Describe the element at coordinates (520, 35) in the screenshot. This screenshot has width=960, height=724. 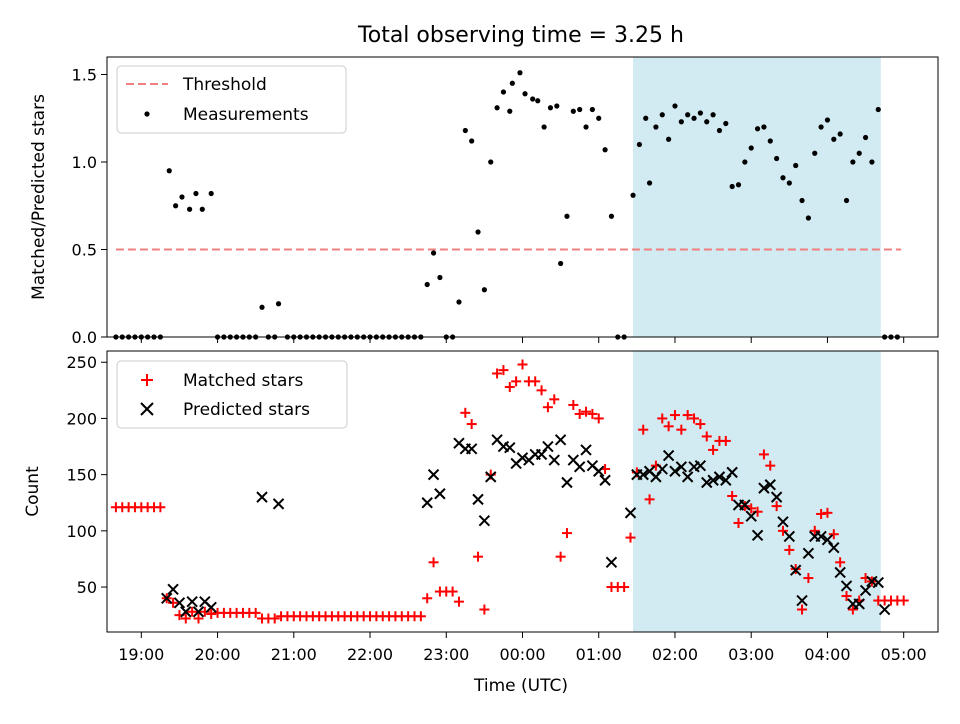
I see `figure-title: Total observing time = 3.25 h` at that location.